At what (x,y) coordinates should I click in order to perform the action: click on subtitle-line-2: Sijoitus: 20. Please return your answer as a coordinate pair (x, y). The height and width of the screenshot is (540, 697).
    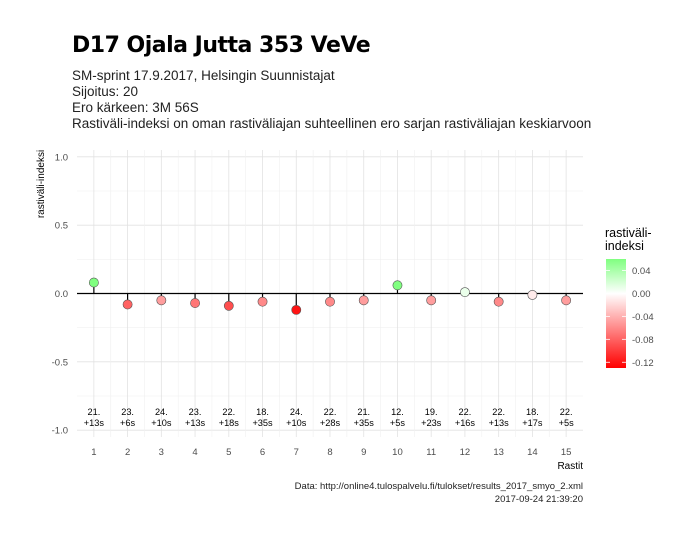
    Looking at the image, I should click on (105, 91).